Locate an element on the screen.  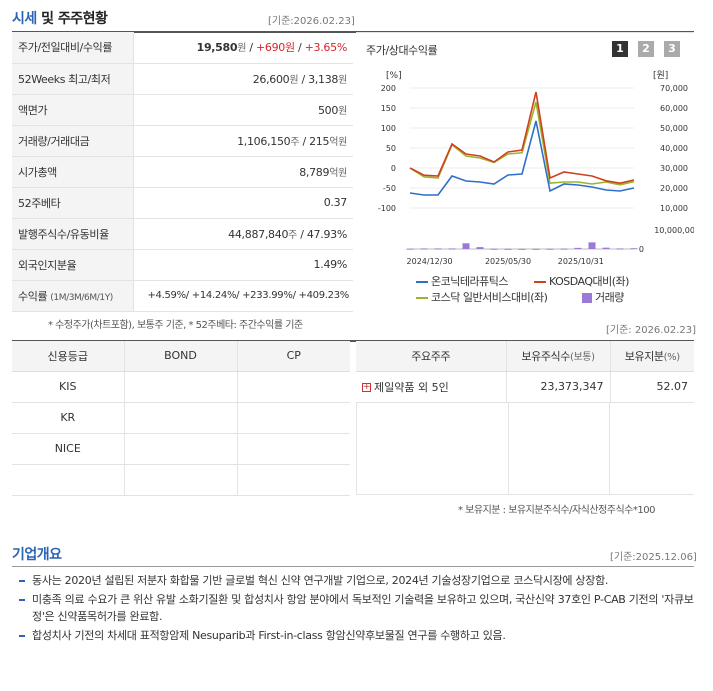
row-value: 8,789억원 is located at coordinates (243, 172).